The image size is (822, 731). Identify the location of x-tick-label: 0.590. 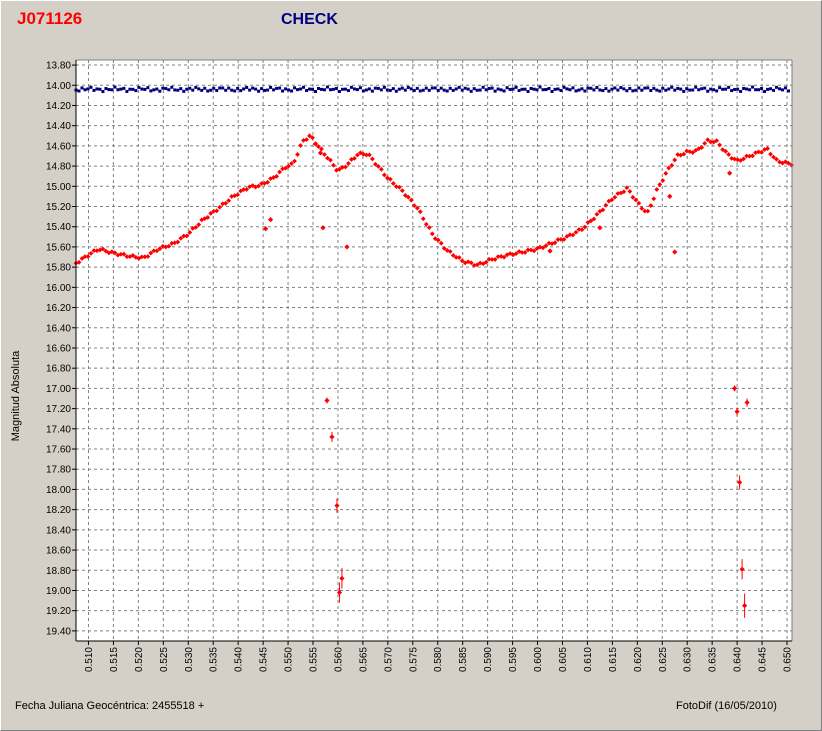
(488, 659).